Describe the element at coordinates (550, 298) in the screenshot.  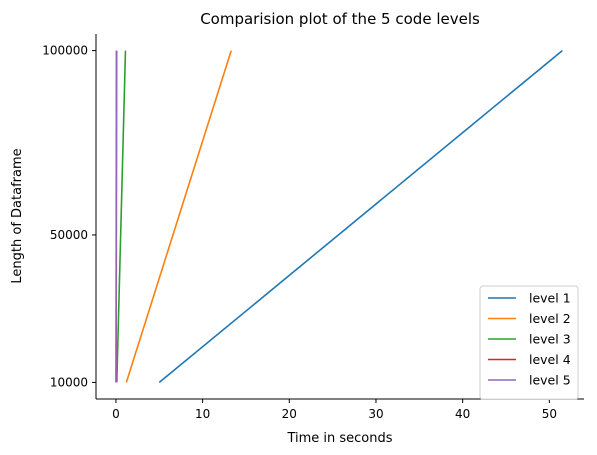
I see `legend-entry: level 1` at that location.